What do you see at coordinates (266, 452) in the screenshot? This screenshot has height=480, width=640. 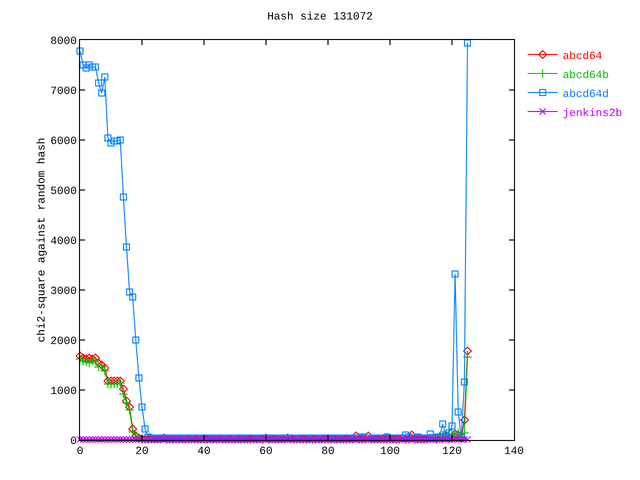 I see `x-tick-label: 60` at bounding box center [266, 452].